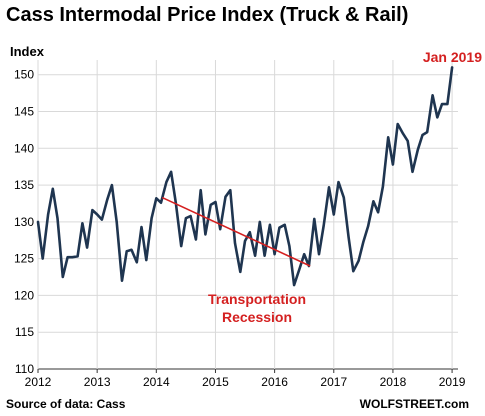 The width and height of the screenshot is (485, 416). Describe the element at coordinates (24, 295) in the screenshot. I see `y-tick-label: 120` at that location.